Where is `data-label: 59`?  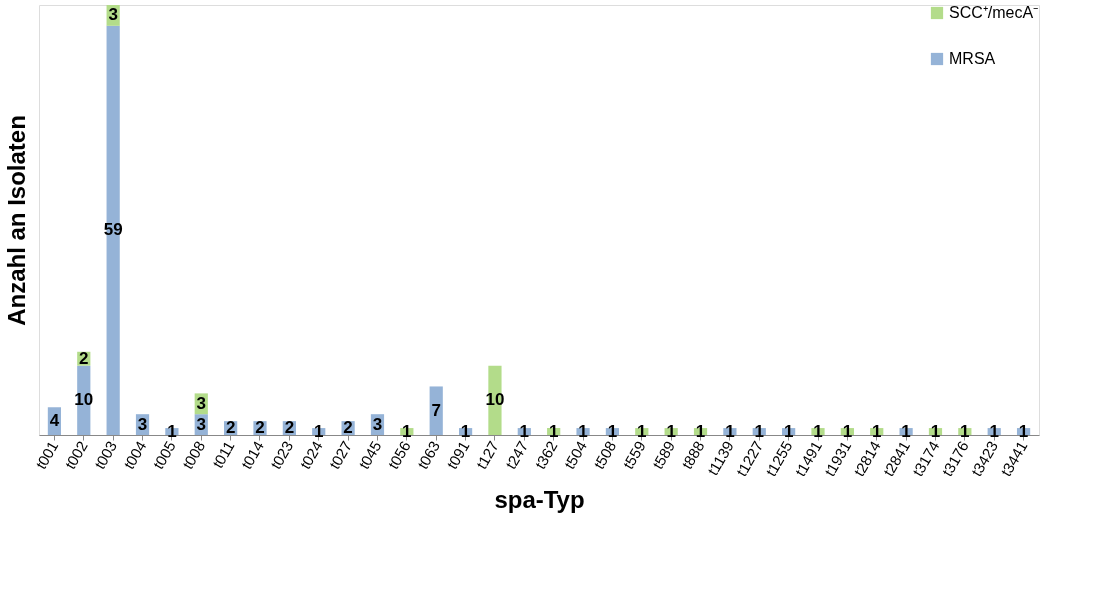 data-label: 59 is located at coordinates (113, 230).